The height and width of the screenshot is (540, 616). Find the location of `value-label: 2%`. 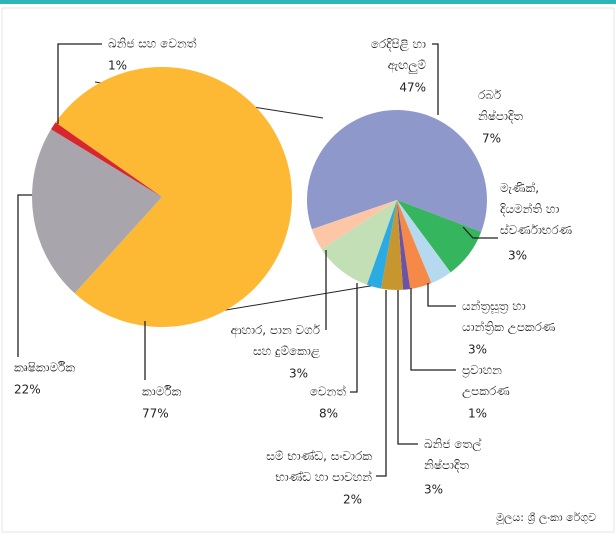

value-label: 2% is located at coordinates (352, 500).